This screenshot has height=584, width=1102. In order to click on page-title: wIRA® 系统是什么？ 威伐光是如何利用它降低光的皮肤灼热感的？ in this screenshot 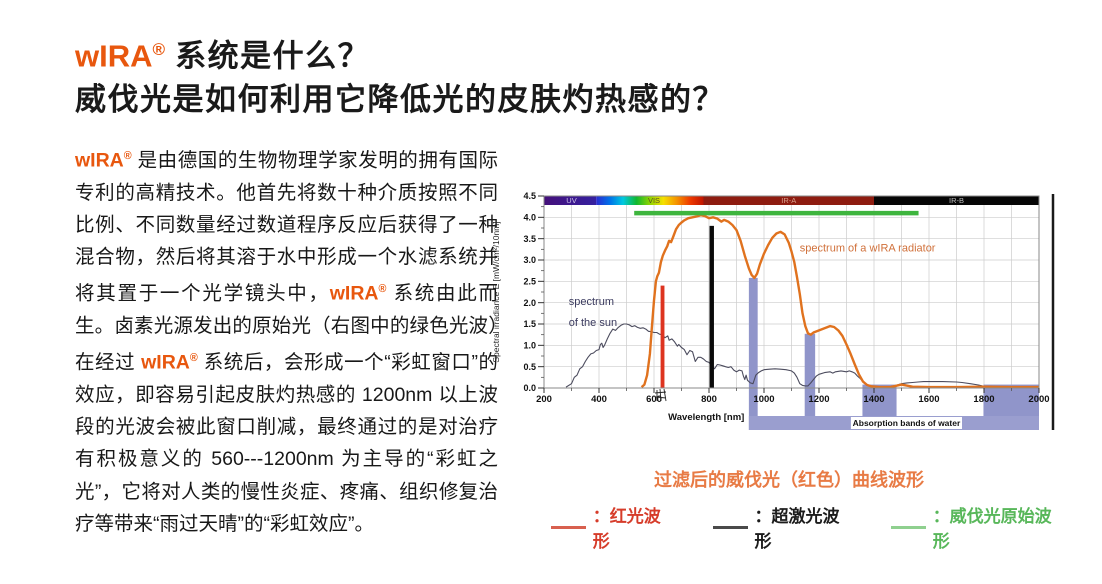, I will do `click(400, 75)`.